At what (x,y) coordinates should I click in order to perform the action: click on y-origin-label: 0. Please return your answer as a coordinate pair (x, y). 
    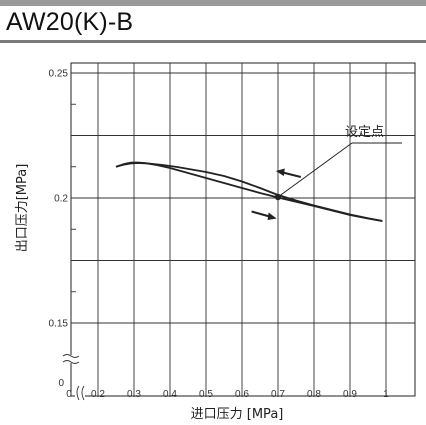
    Looking at the image, I should click on (61, 383).